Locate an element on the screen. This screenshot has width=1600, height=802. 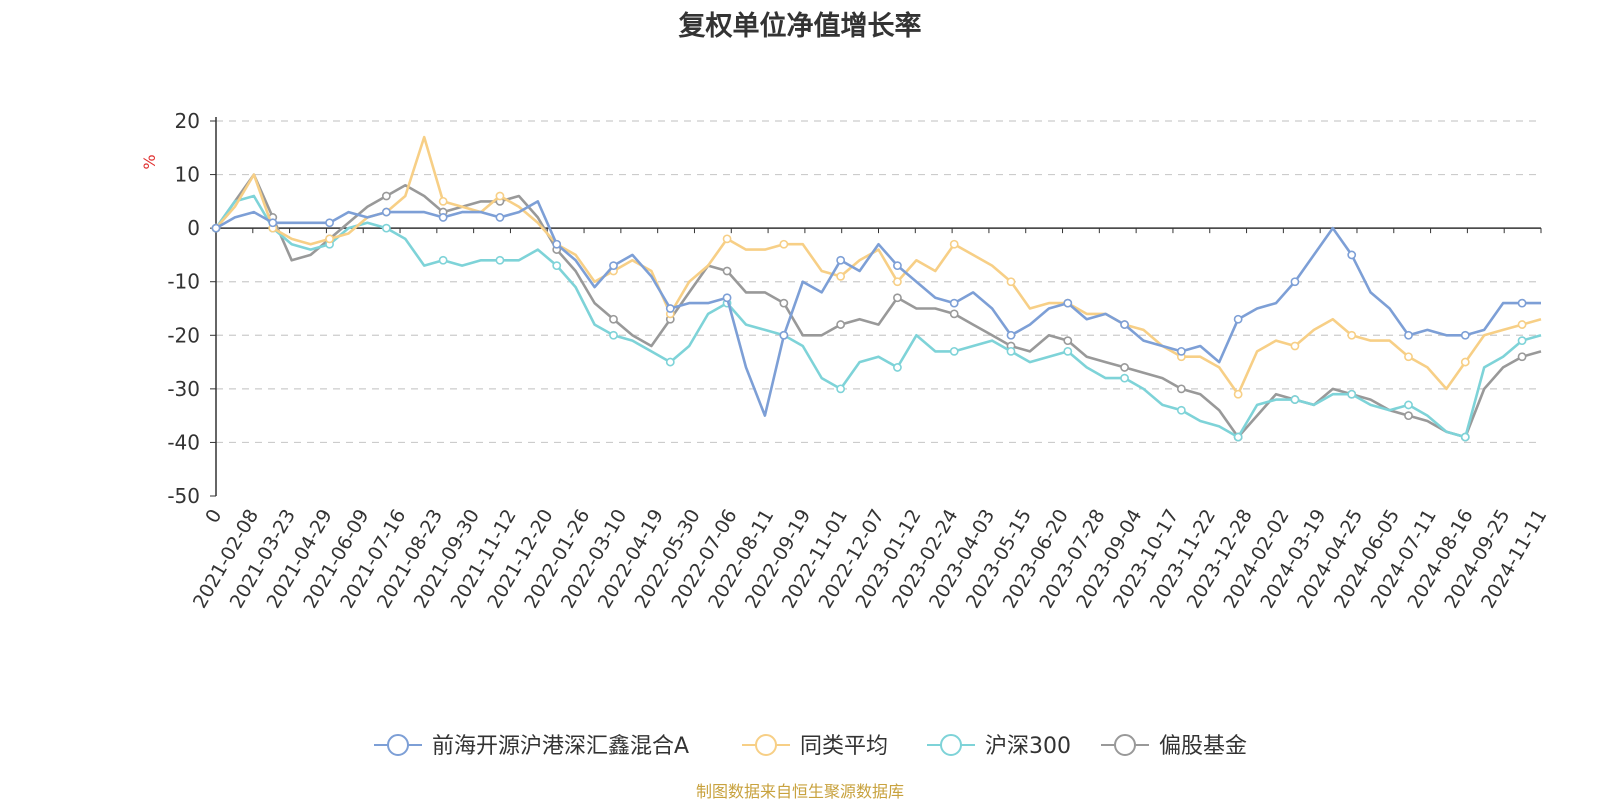
legend-item-1: 同类平均 is located at coordinates (815, 746).